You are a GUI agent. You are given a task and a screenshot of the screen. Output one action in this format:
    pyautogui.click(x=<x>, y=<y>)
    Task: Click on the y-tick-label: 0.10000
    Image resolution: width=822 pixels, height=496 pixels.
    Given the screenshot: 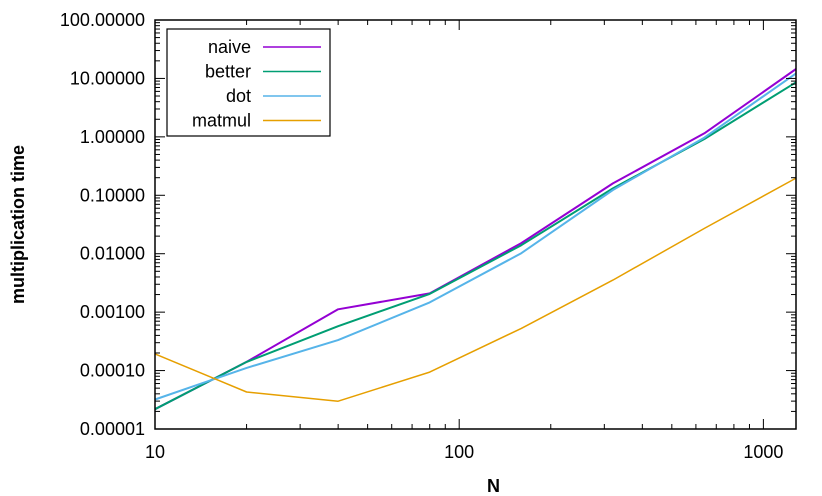 What is the action you would take?
    pyautogui.click(x=112, y=195)
    